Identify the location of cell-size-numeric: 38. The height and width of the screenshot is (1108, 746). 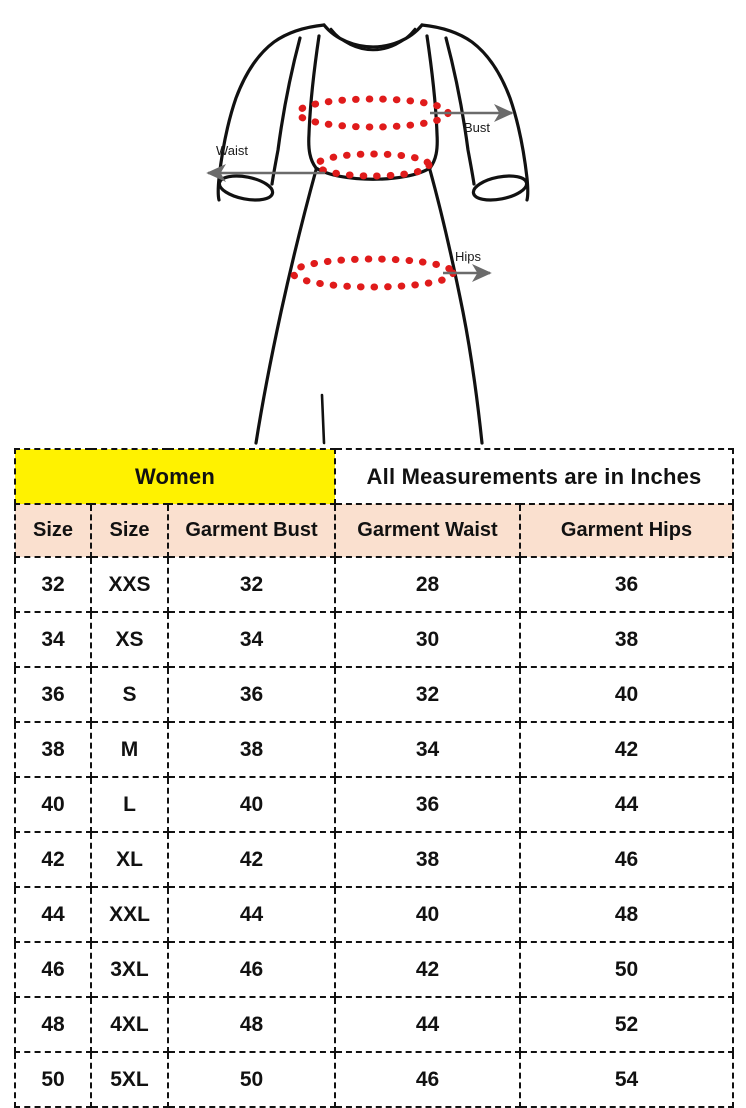
(53, 749).